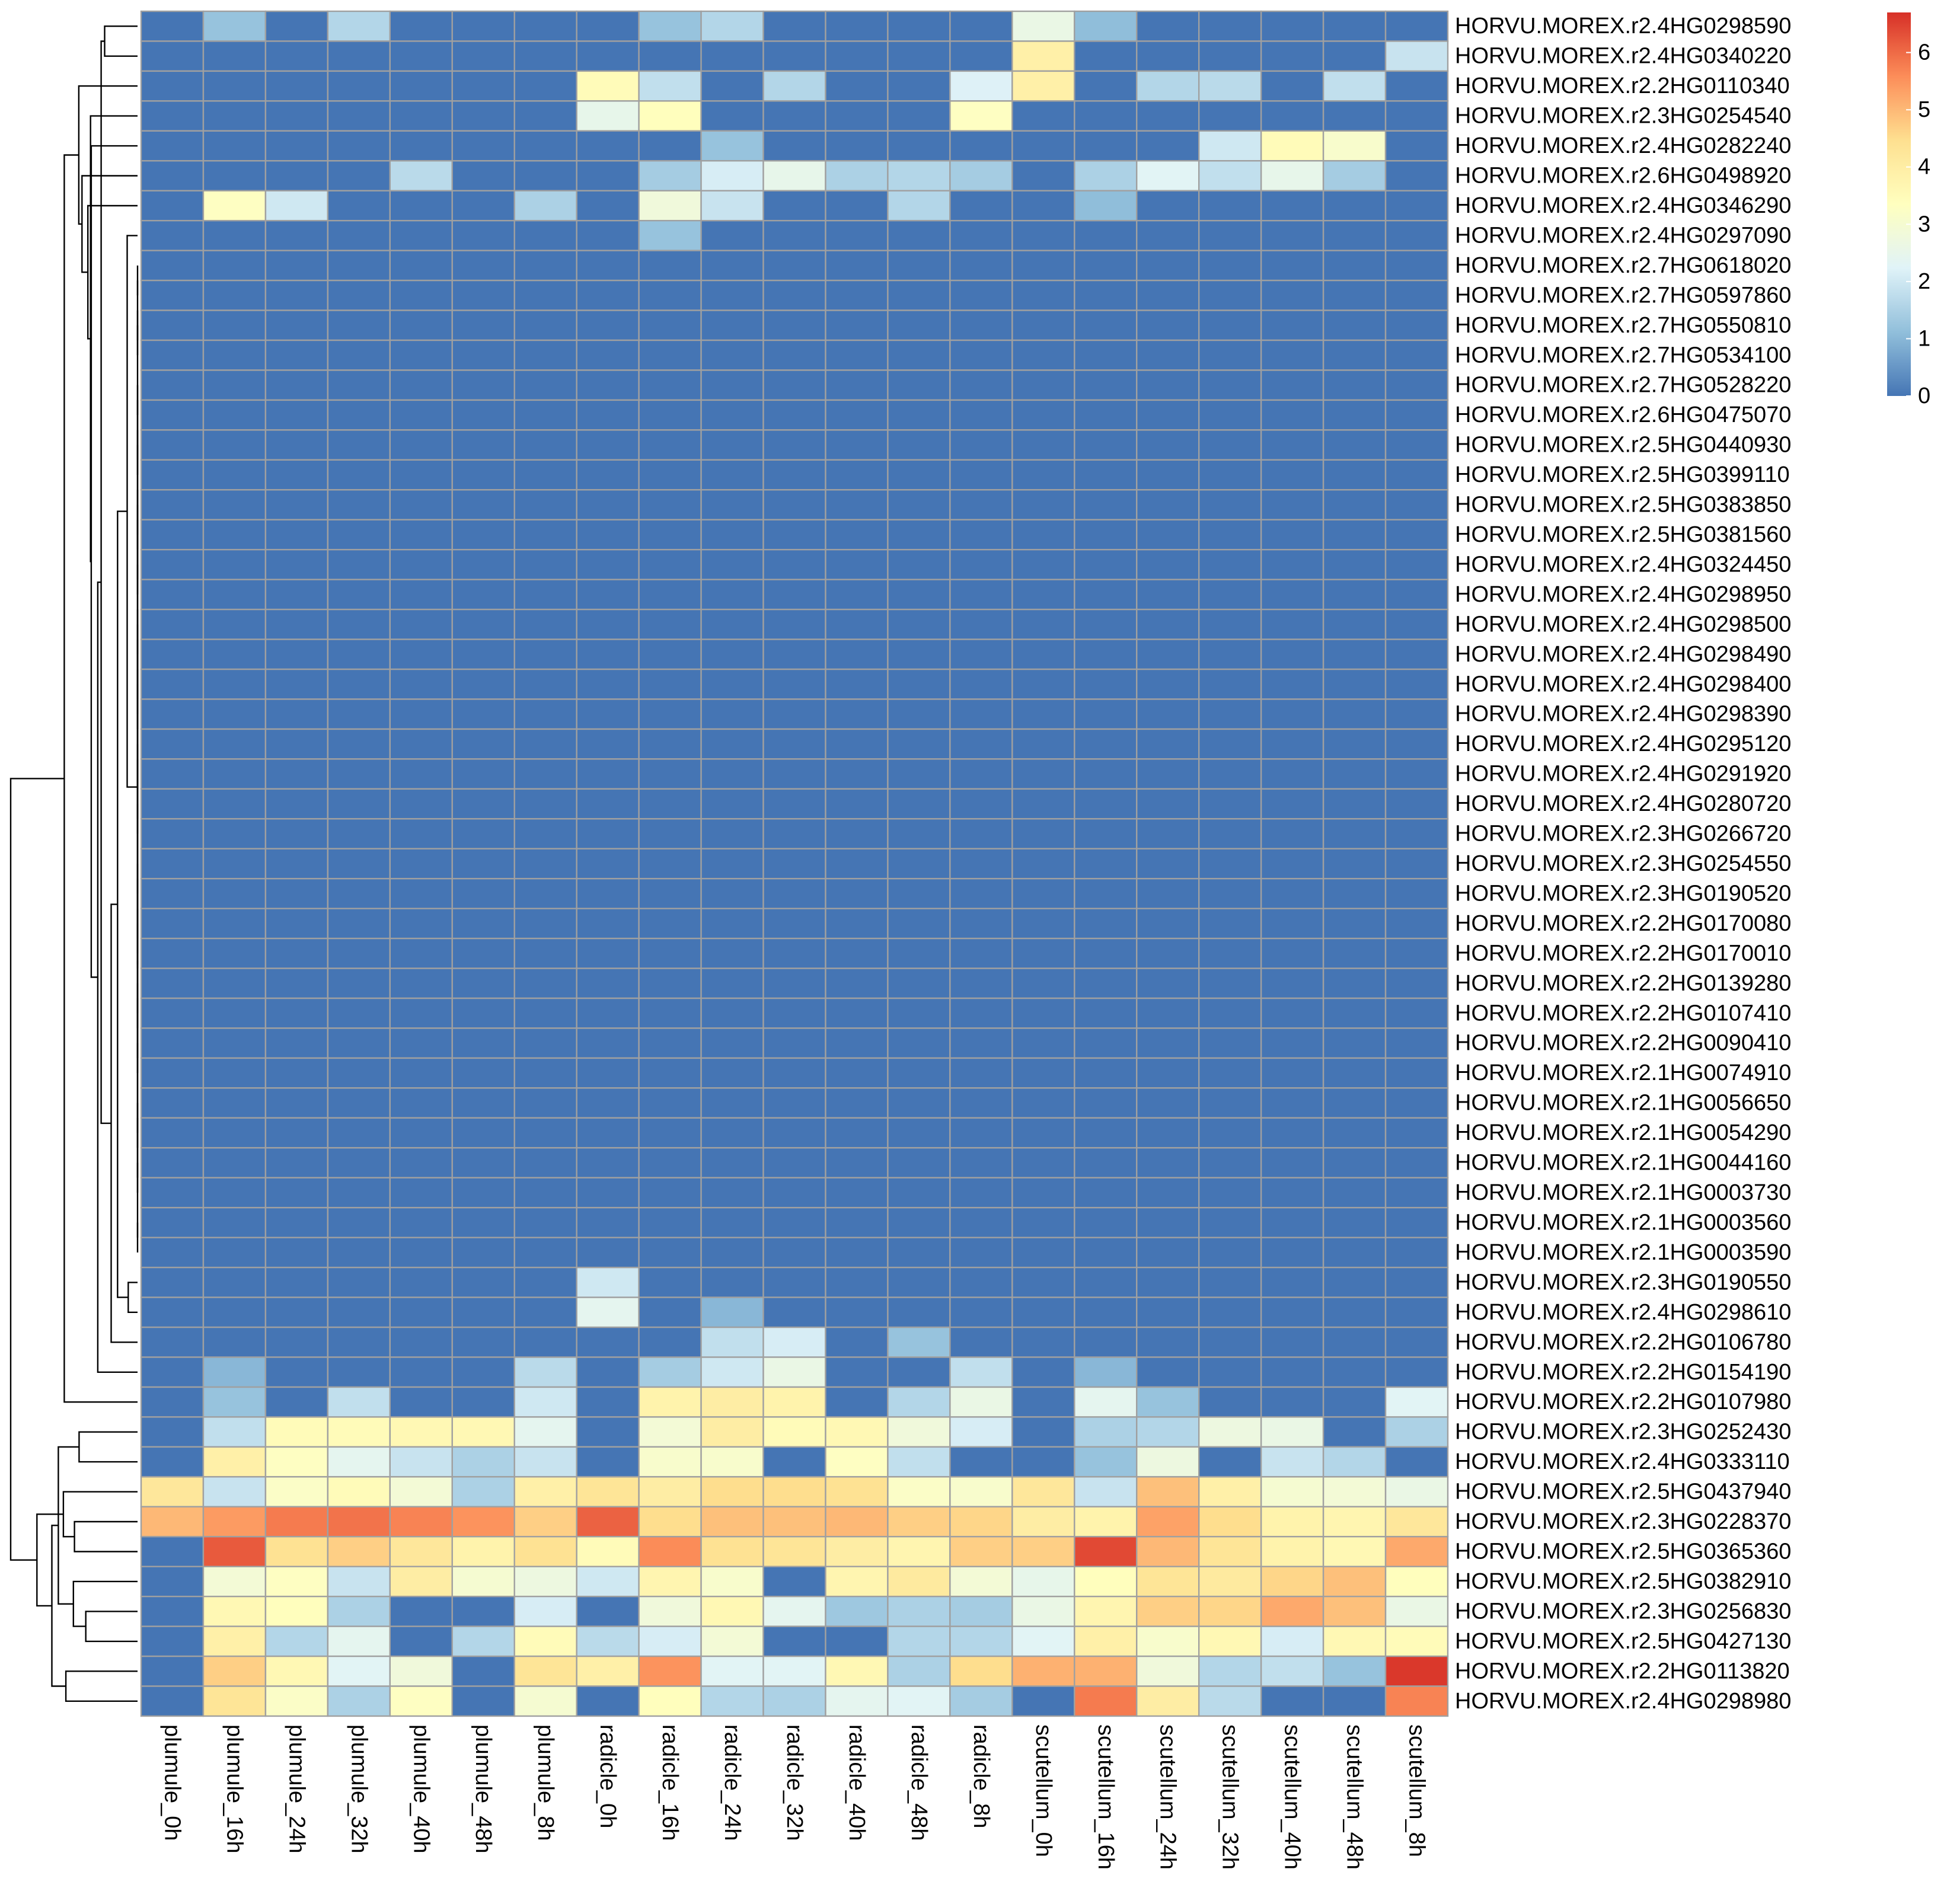 Image resolution: width=1947 pixels, height=1904 pixels. I want to click on heatmap-cell-horvu-morex-r2-4hg0298590-scutellum-16h, so click(1106, 26).